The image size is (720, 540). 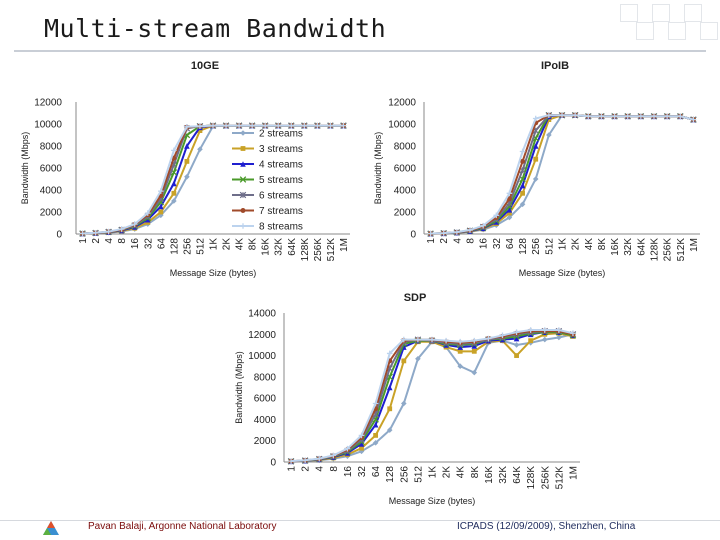 What do you see at coordinates (405, 213) in the screenshot?
I see `y-tick-label: 2000` at bounding box center [405, 213].